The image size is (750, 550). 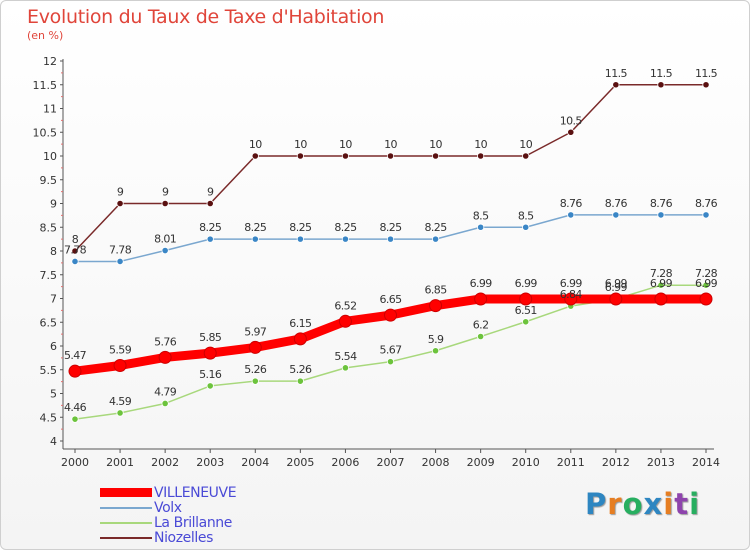 What do you see at coordinates (53, 204) in the screenshot?
I see `y-tick-label: 9` at bounding box center [53, 204].